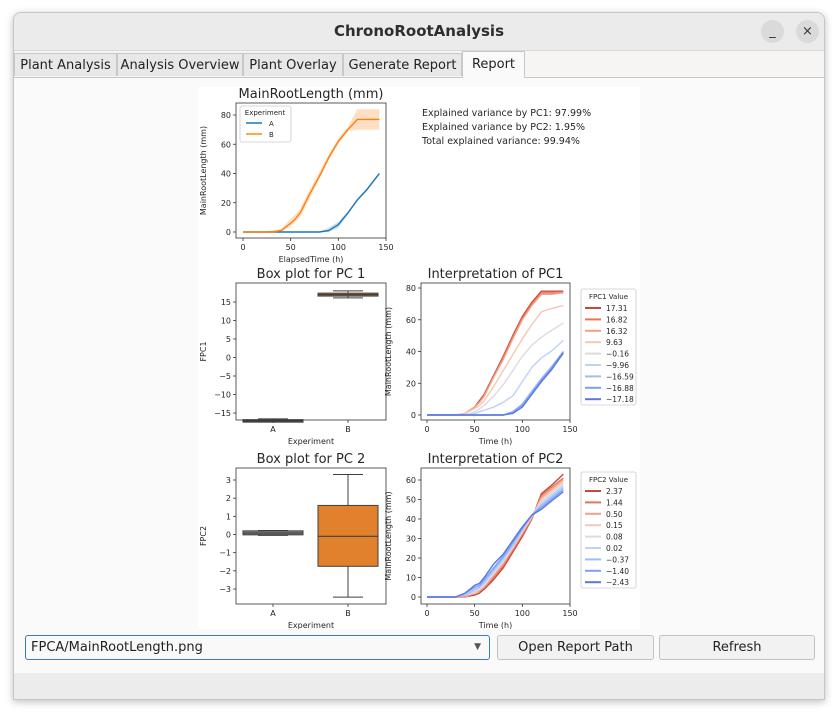  I want to click on chart-1-xlabel: ElapsedTime (h), so click(311, 259).